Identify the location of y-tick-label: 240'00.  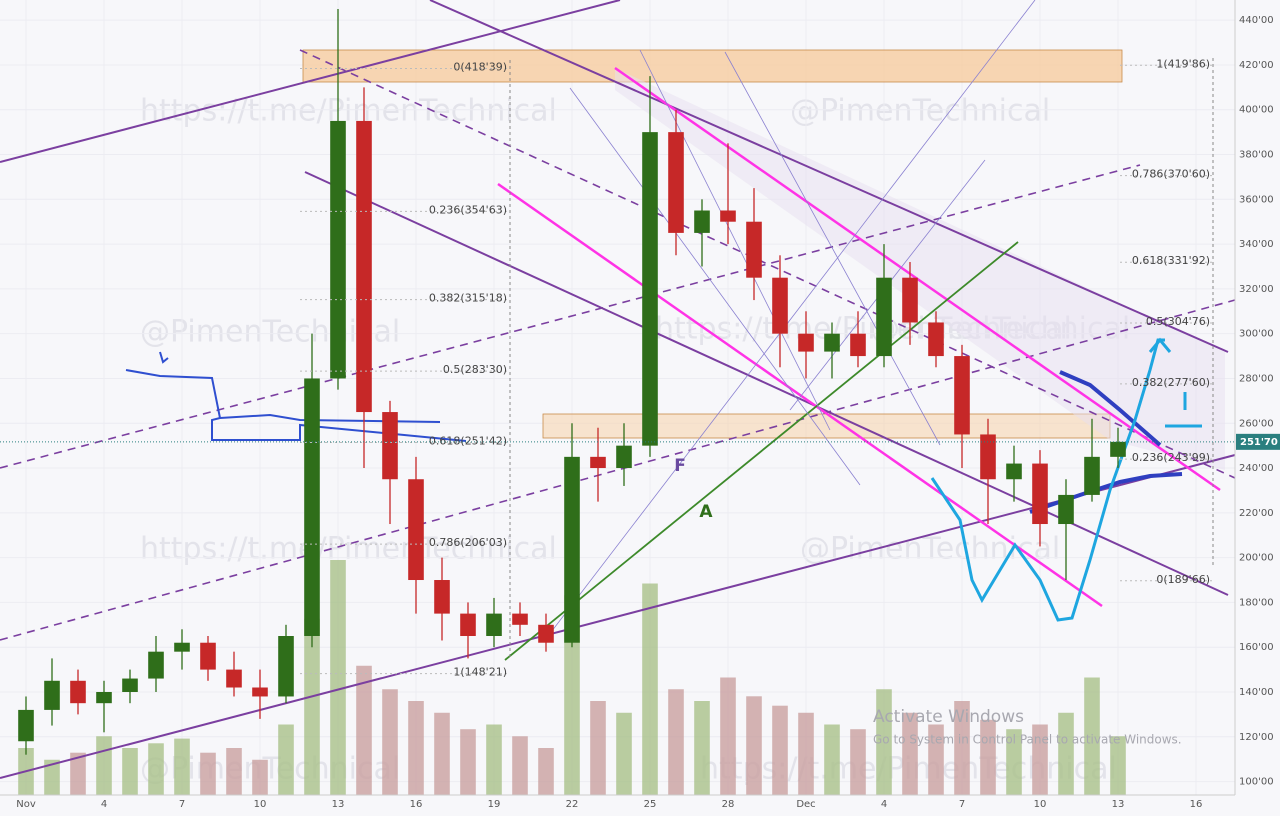
(1256, 468).